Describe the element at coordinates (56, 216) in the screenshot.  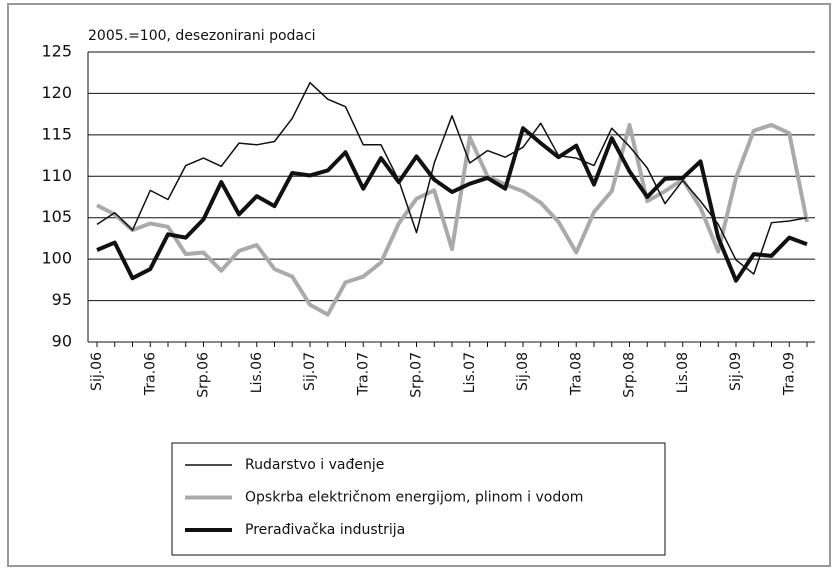
I see `y-tick-label: 105` at that location.